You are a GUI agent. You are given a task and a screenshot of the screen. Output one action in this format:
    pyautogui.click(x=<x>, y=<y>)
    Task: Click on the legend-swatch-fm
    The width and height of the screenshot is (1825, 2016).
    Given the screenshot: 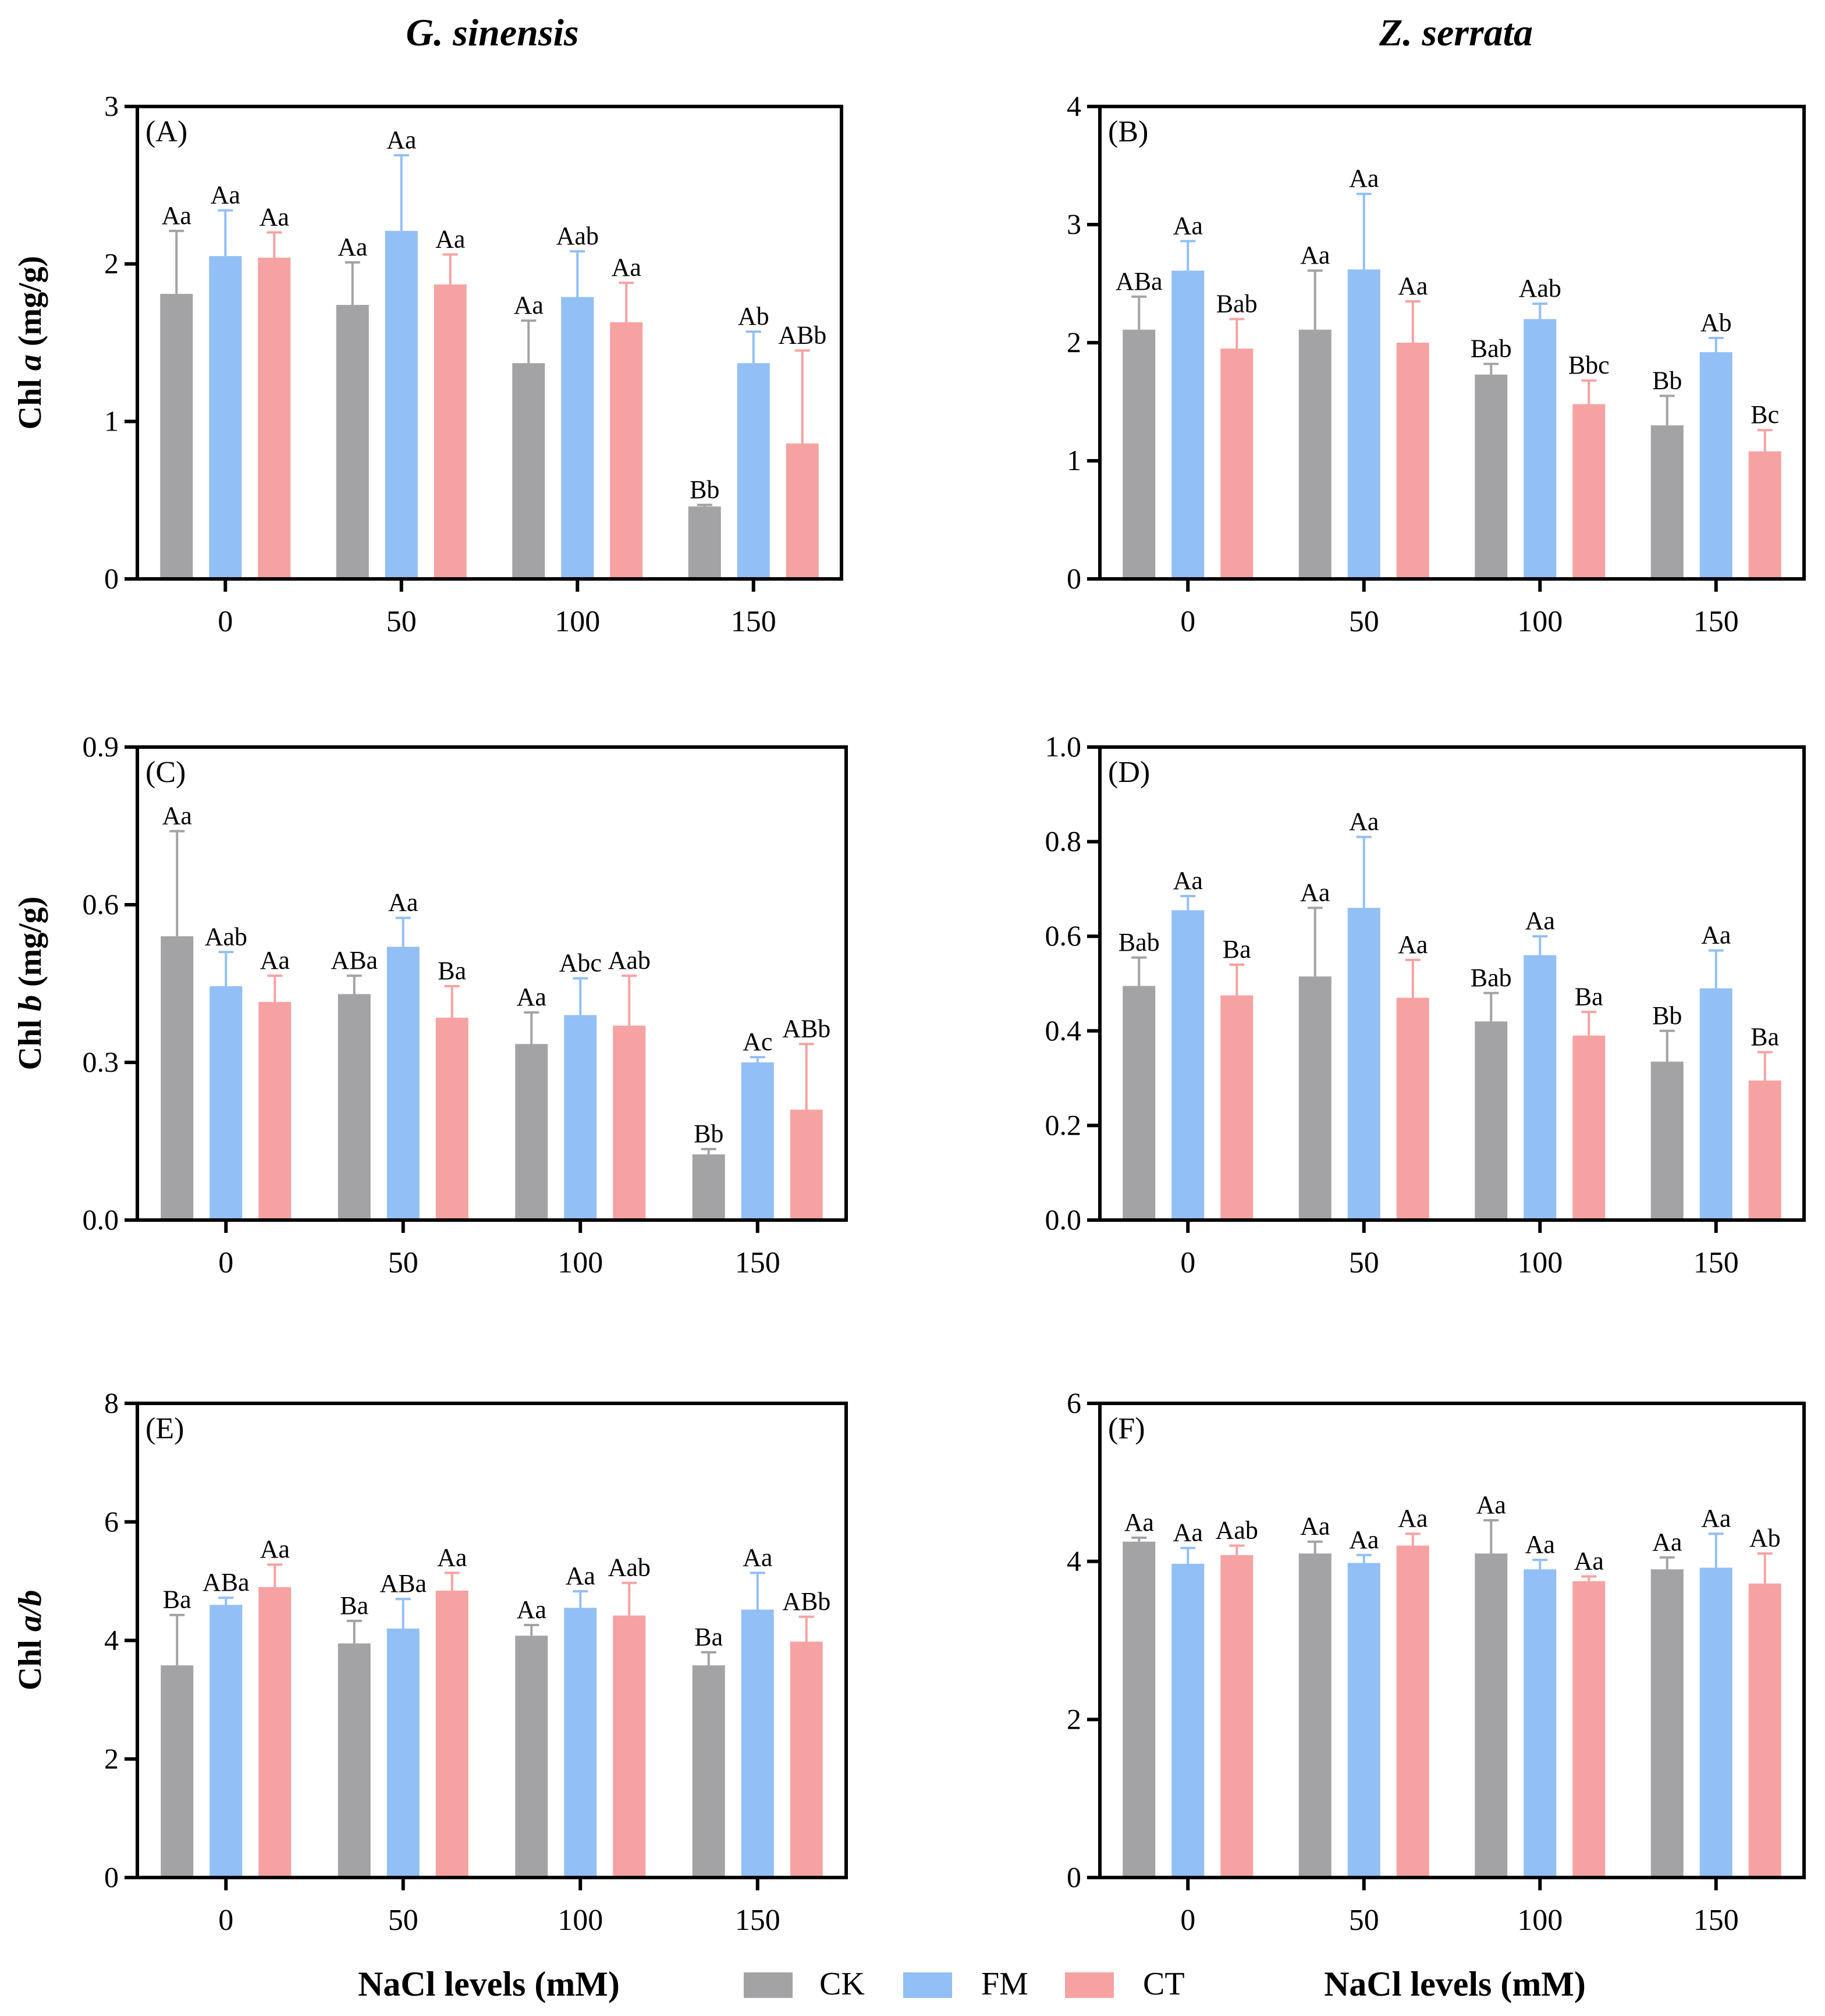 What is the action you would take?
    pyautogui.click(x=928, y=1985)
    